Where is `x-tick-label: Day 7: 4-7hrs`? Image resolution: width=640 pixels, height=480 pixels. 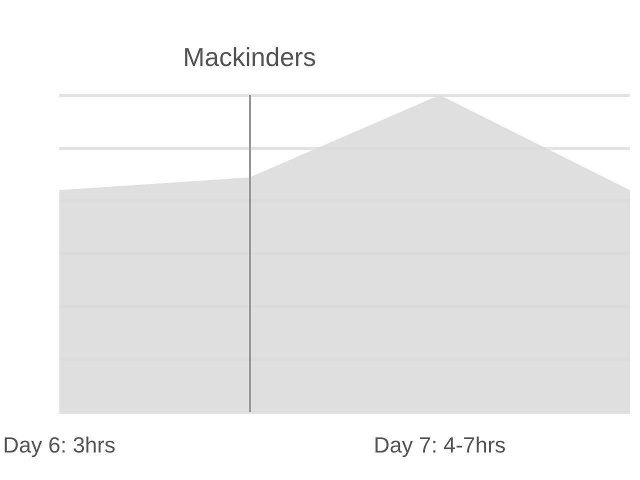 x-tick-label: Day 7: 4-7hrs is located at coordinates (440, 445).